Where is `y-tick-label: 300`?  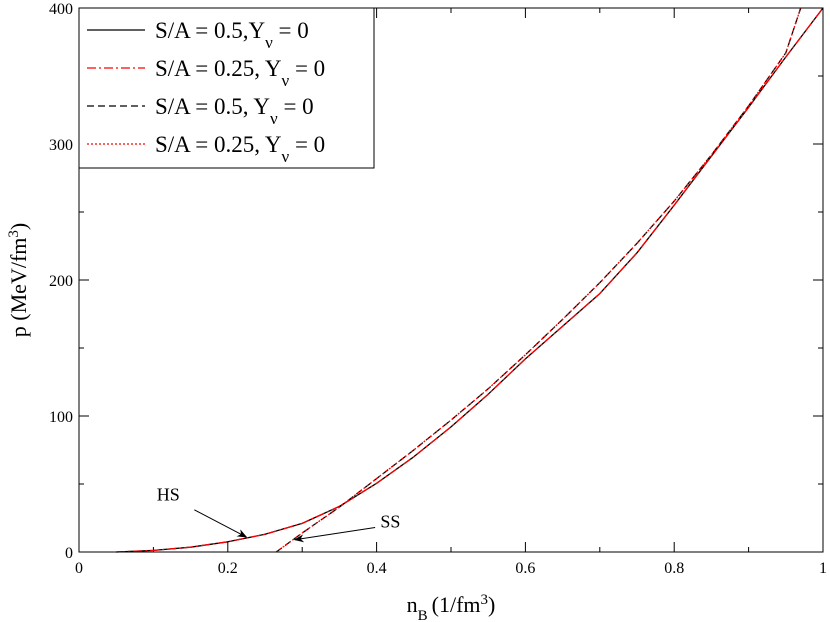 y-tick-label: 300 is located at coordinates (61, 145).